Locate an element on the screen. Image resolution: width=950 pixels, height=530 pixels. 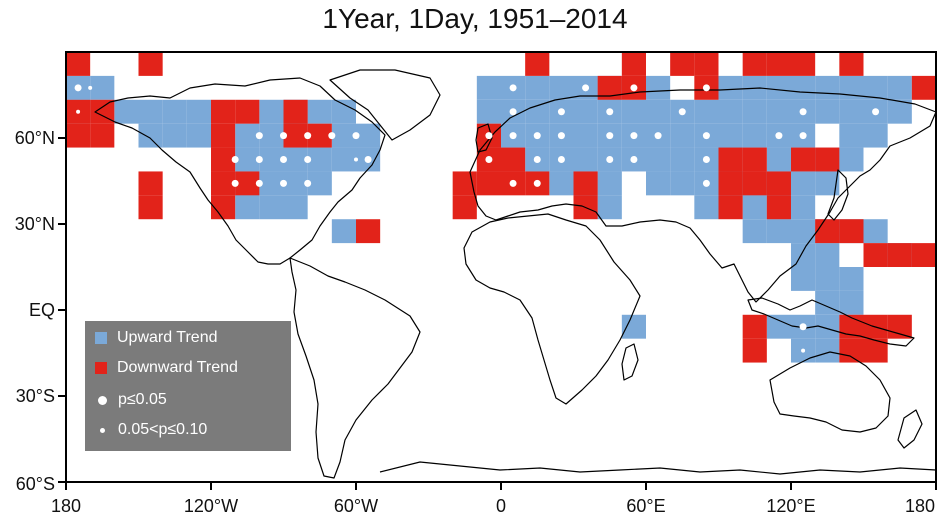
africa-outline is located at coordinates (552, 309).